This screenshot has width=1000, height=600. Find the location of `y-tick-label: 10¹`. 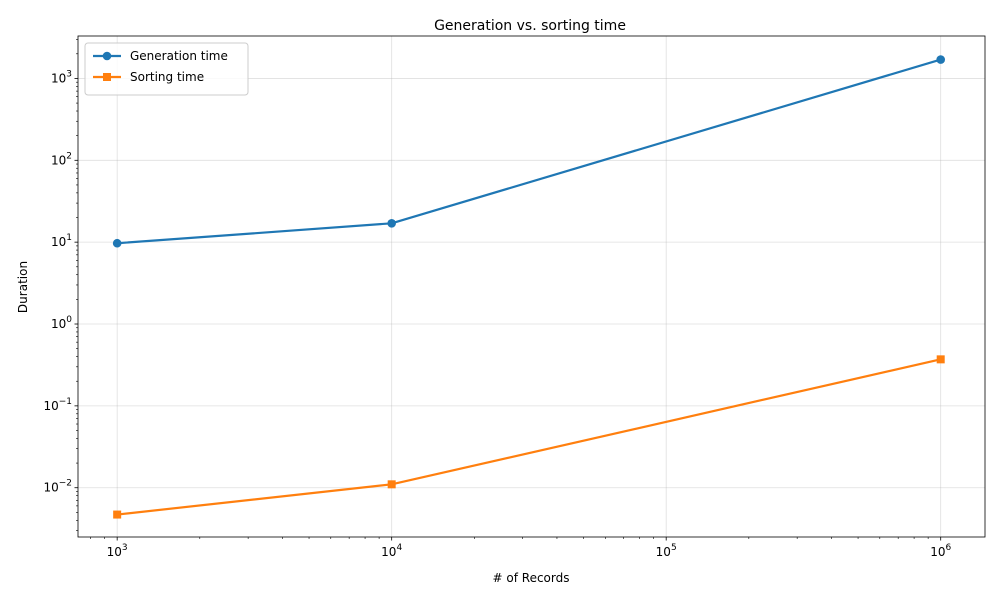

y-tick-label: 10¹ is located at coordinates (61, 241).